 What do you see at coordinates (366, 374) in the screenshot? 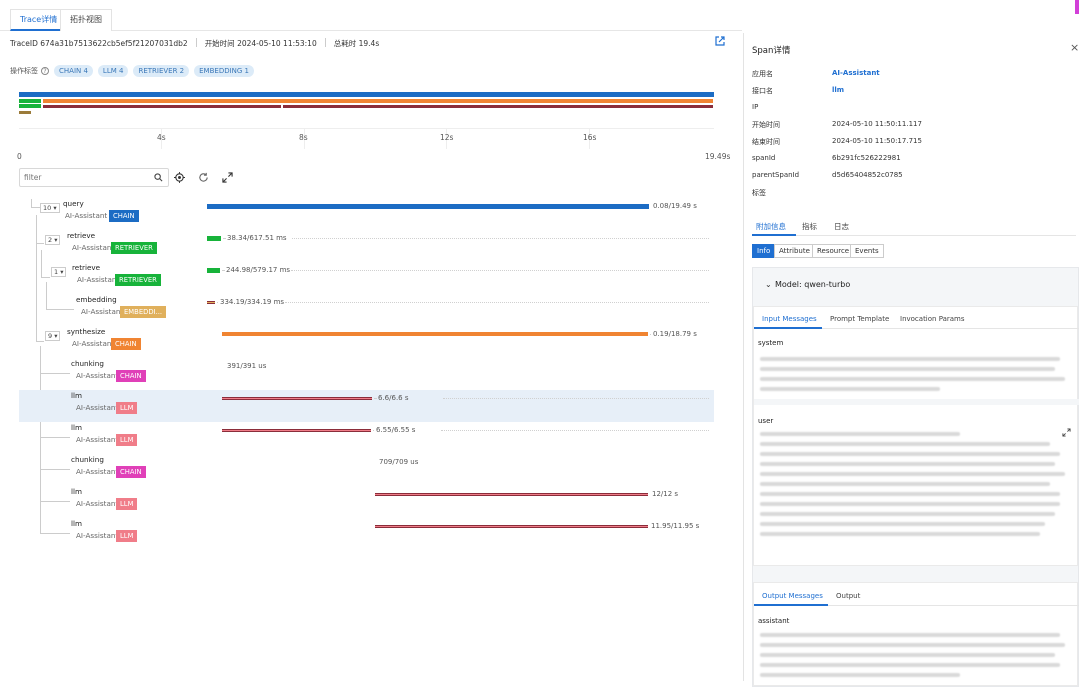
I see `span-row: chunking AI-Assistant CHAIN 391/391 us` at bounding box center [366, 374].